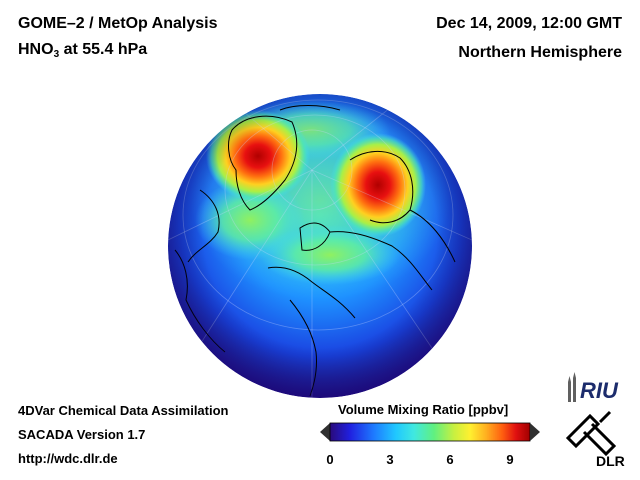  I want to click on pressure-level: at 55.4 hPa, so click(103, 49).